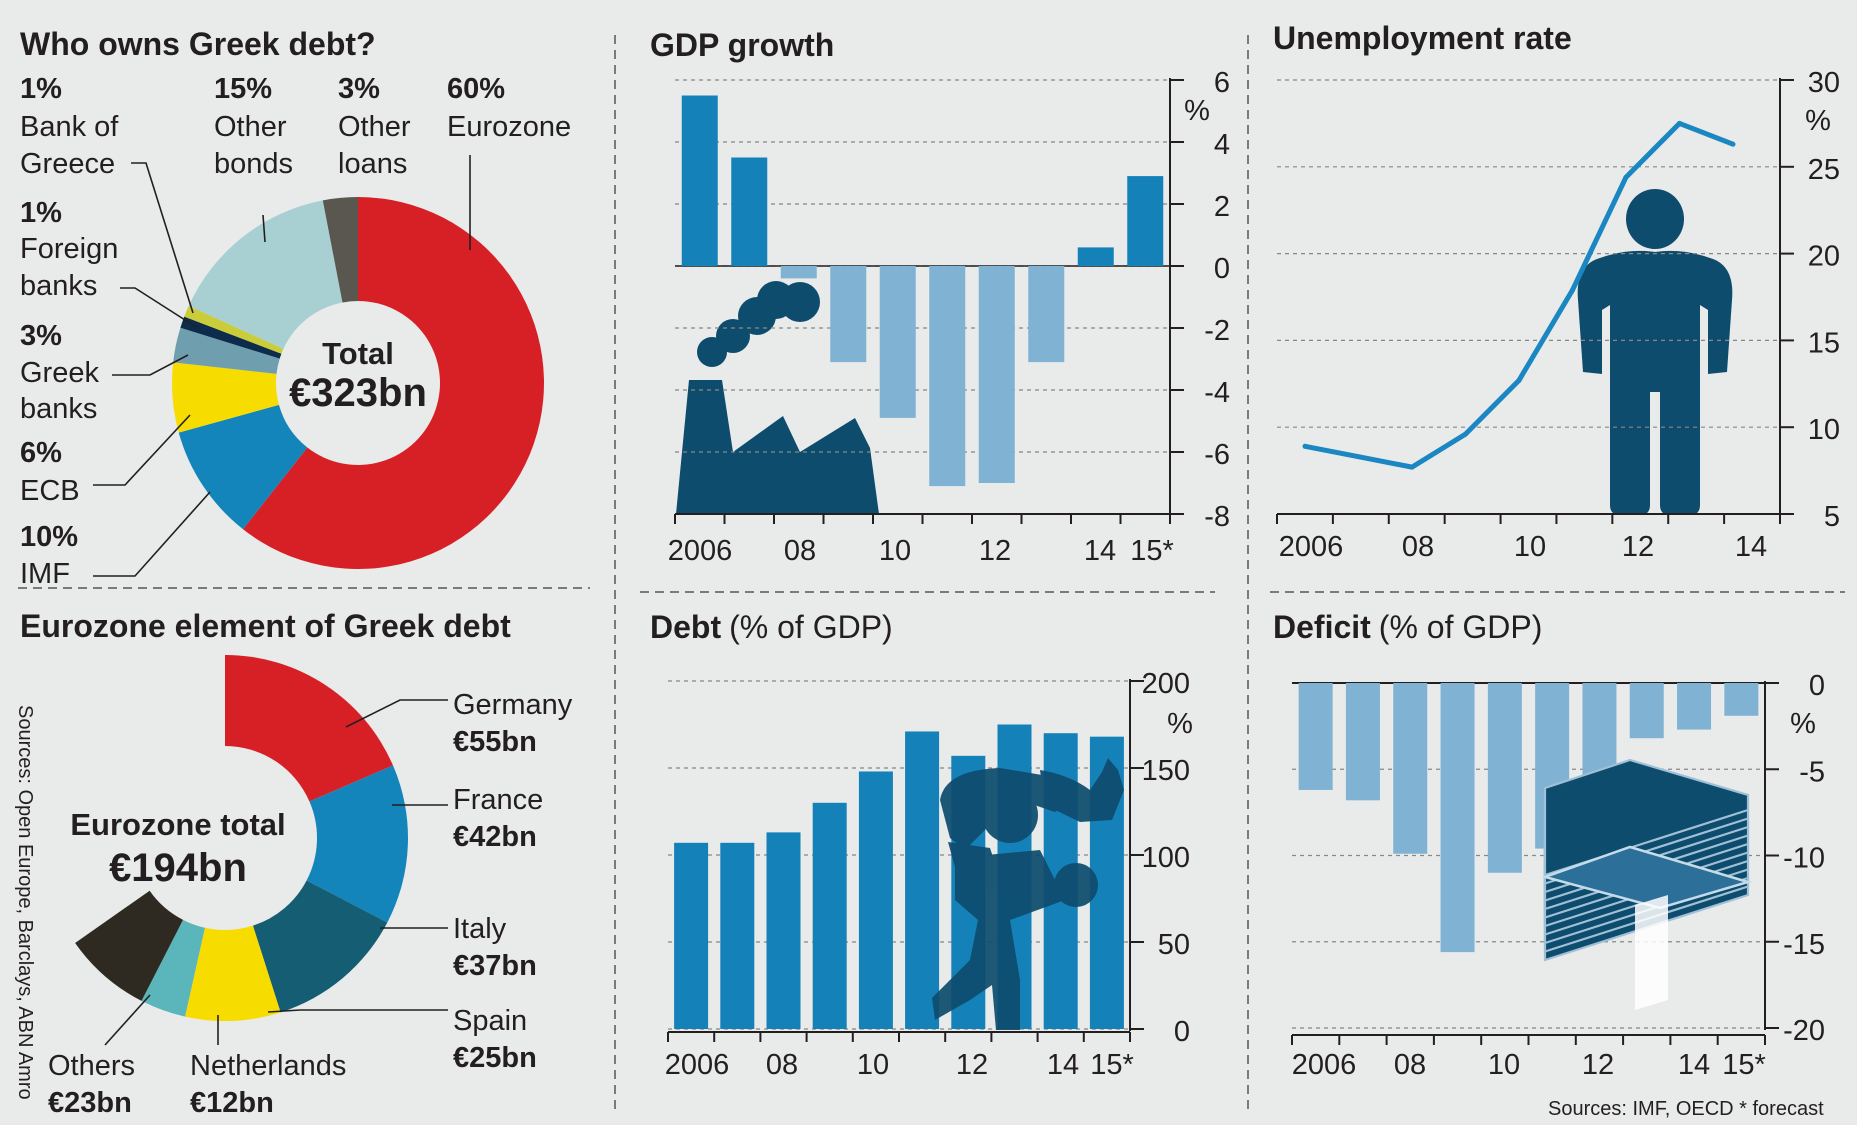 The width and height of the screenshot is (1857, 1125). What do you see at coordinates (1817, 686) in the screenshot?
I see `deficit-ytick-label: 0` at bounding box center [1817, 686].